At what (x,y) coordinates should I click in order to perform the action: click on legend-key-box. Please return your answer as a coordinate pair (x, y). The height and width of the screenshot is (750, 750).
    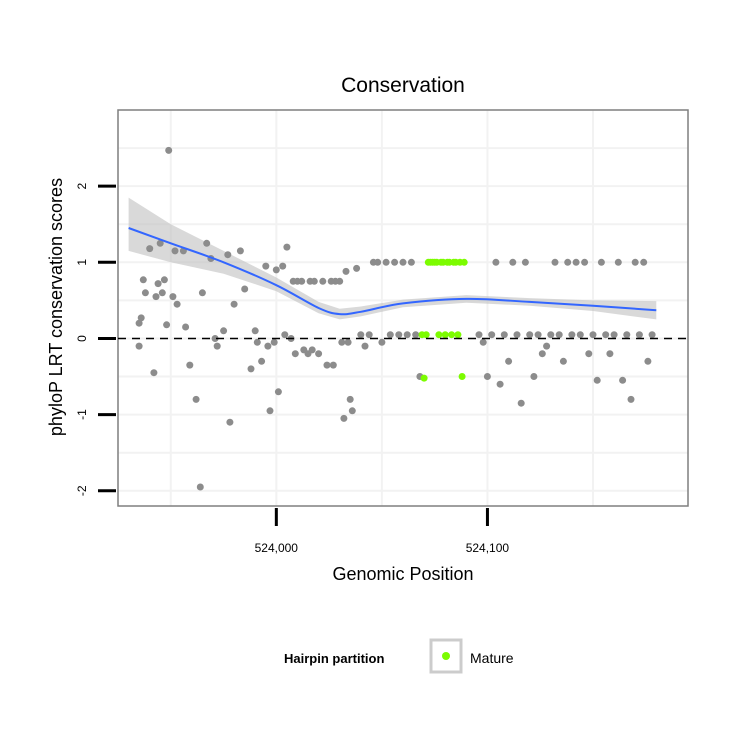
    Looking at the image, I should click on (446, 656).